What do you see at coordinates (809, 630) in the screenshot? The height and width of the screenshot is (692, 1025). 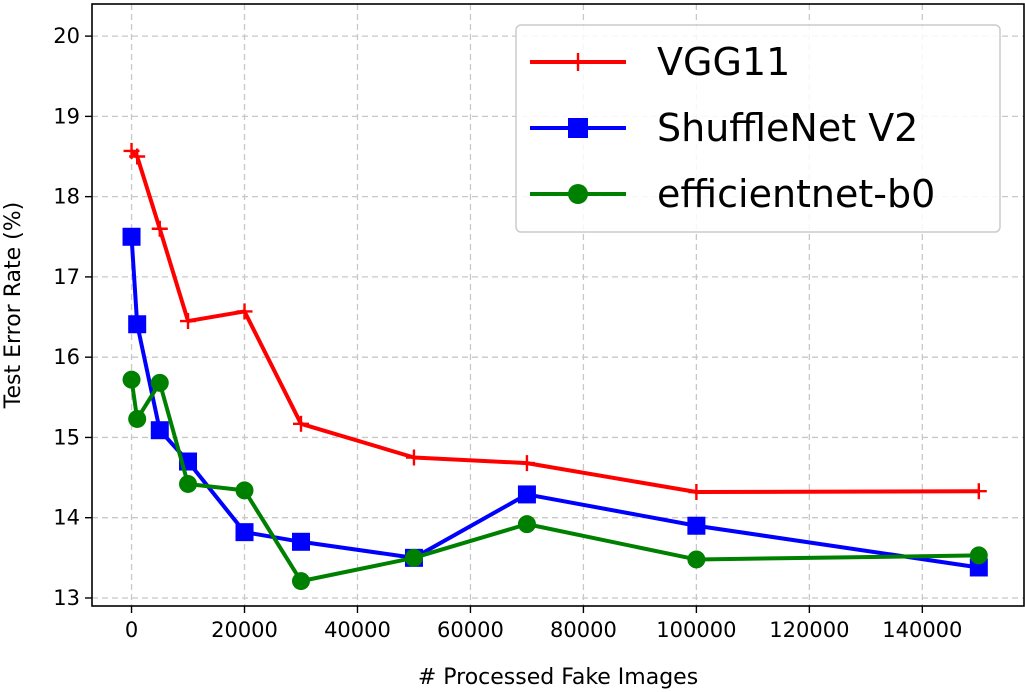 I see `x-tick-label: 120000` at bounding box center [809, 630].